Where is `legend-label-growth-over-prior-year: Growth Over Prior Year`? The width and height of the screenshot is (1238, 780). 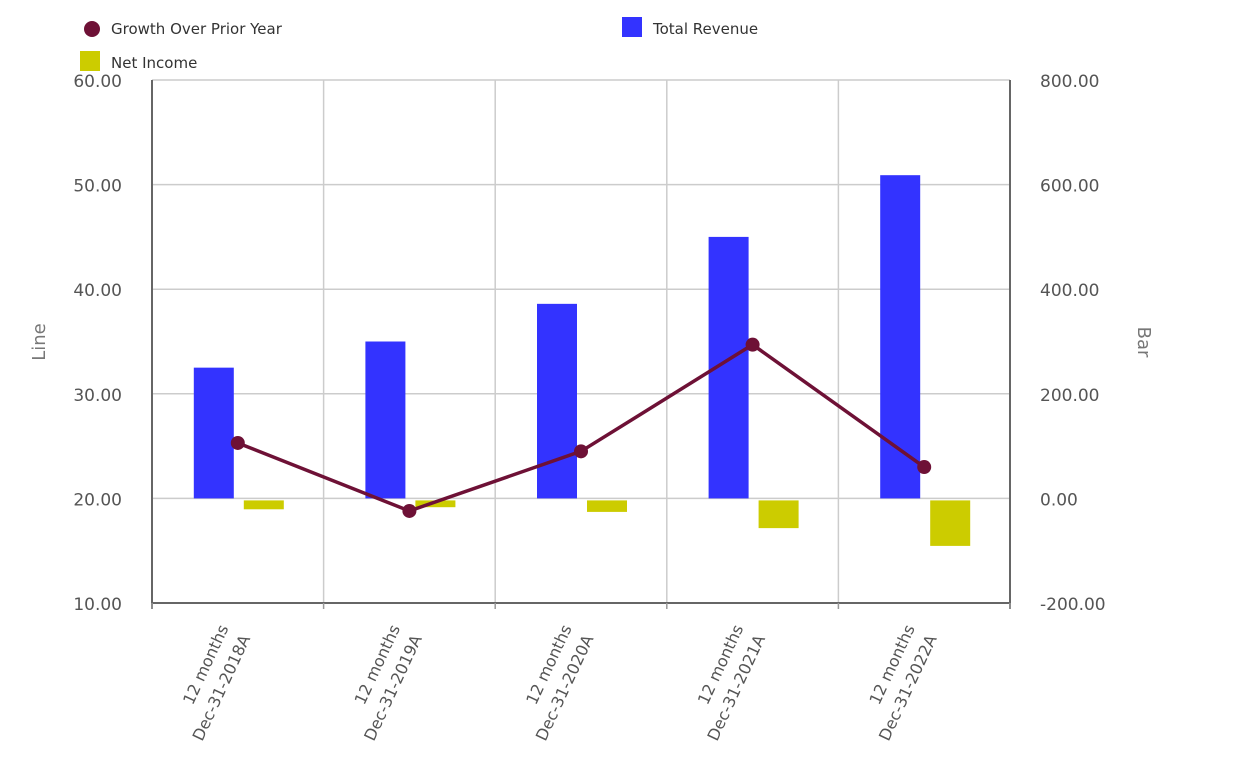
legend-label-growth-over-prior-year: Growth Over Prior Year is located at coordinates (197, 29).